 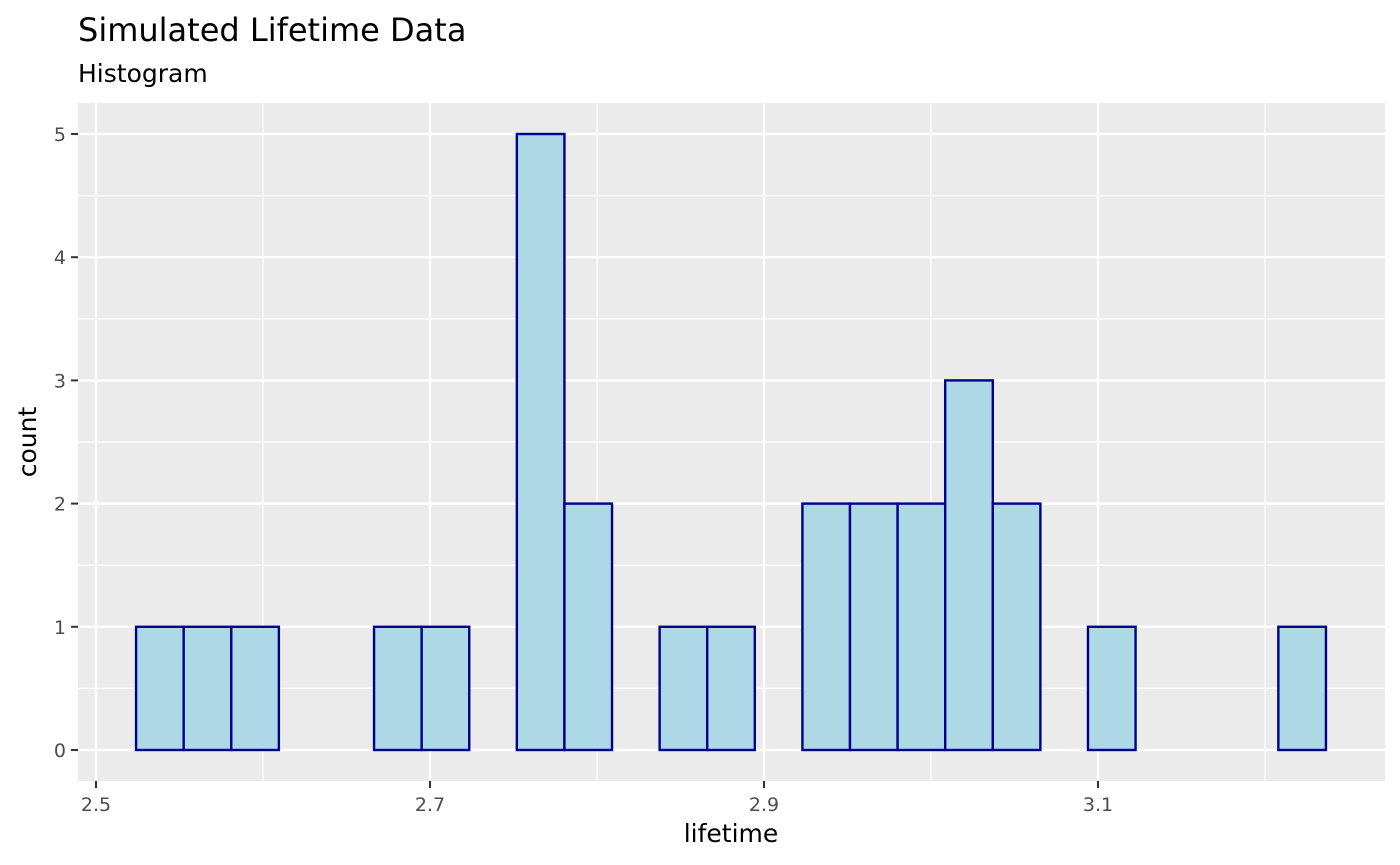 I want to click on x-tick-label: 2.9, so click(x=764, y=805).